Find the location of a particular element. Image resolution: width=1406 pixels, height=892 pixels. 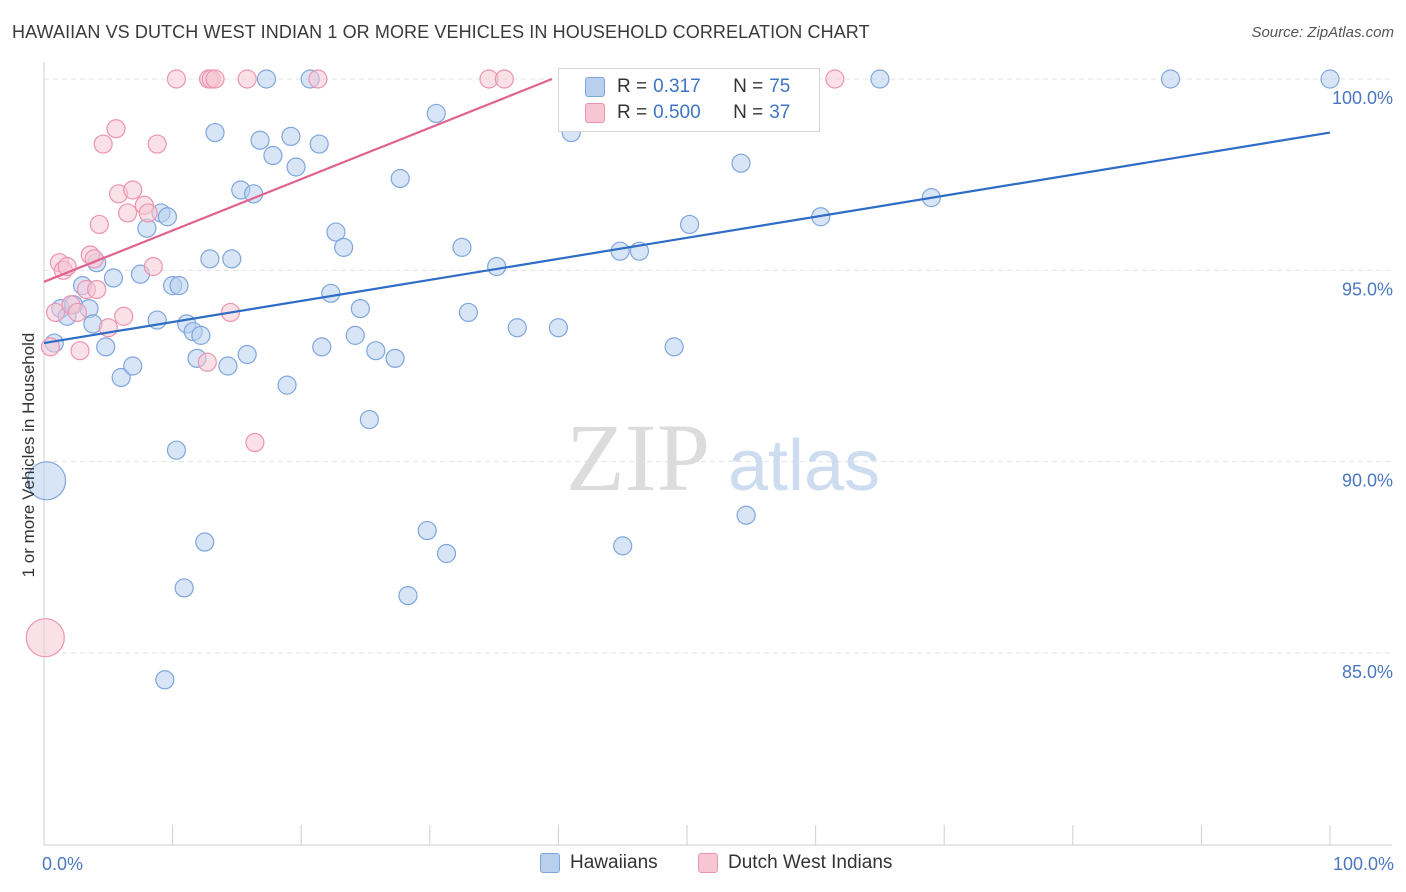

legend-r-value: 0.317 is located at coordinates (677, 86).